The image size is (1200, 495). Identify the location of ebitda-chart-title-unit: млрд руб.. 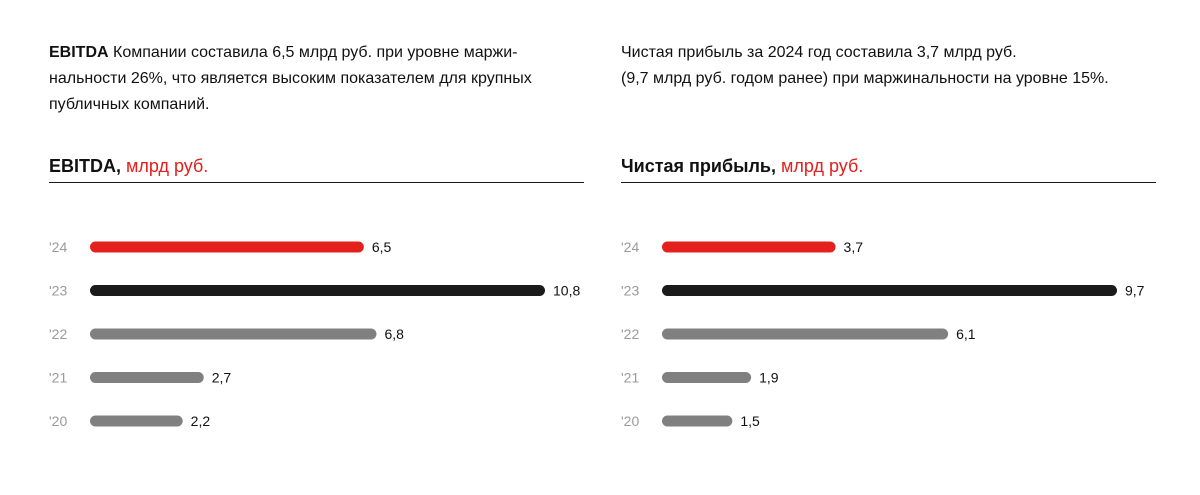
(165, 166).